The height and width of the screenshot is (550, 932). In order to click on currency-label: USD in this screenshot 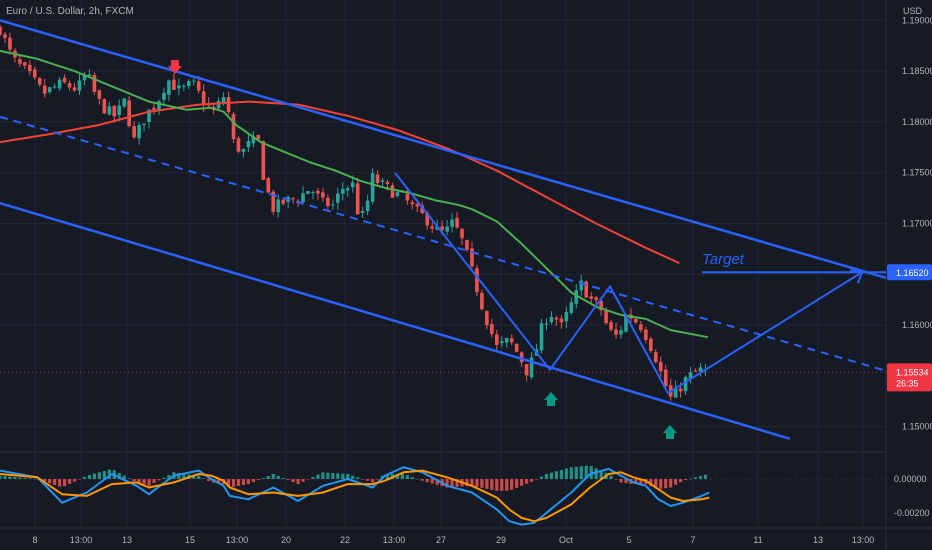, I will do `click(912, 11)`.